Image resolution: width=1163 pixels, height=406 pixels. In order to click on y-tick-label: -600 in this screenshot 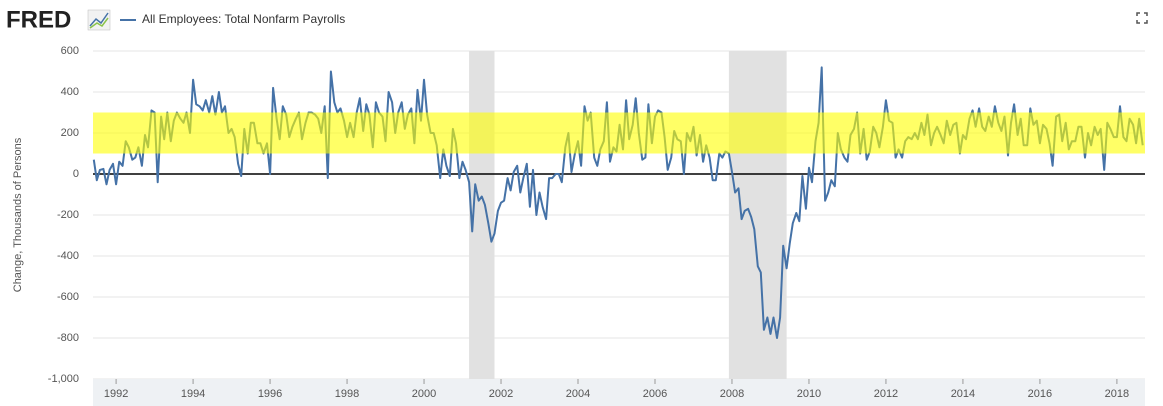, I will do `click(68, 297)`.